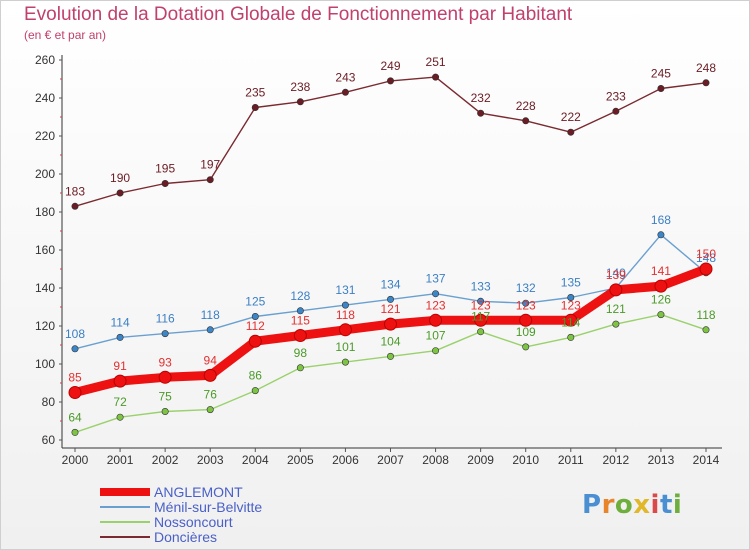 This screenshot has height=550, width=750. Describe the element at coordinates (120, 402) in the screenshot. I see `data-label: 72` at that location.